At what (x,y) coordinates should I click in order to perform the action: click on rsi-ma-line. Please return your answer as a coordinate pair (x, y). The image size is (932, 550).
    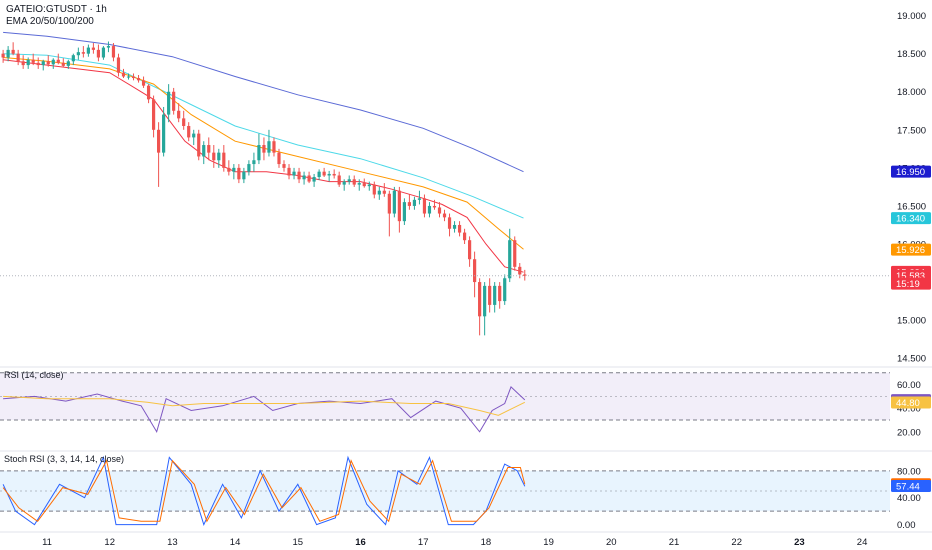
    Looking at the image, I should click on (264, 405).